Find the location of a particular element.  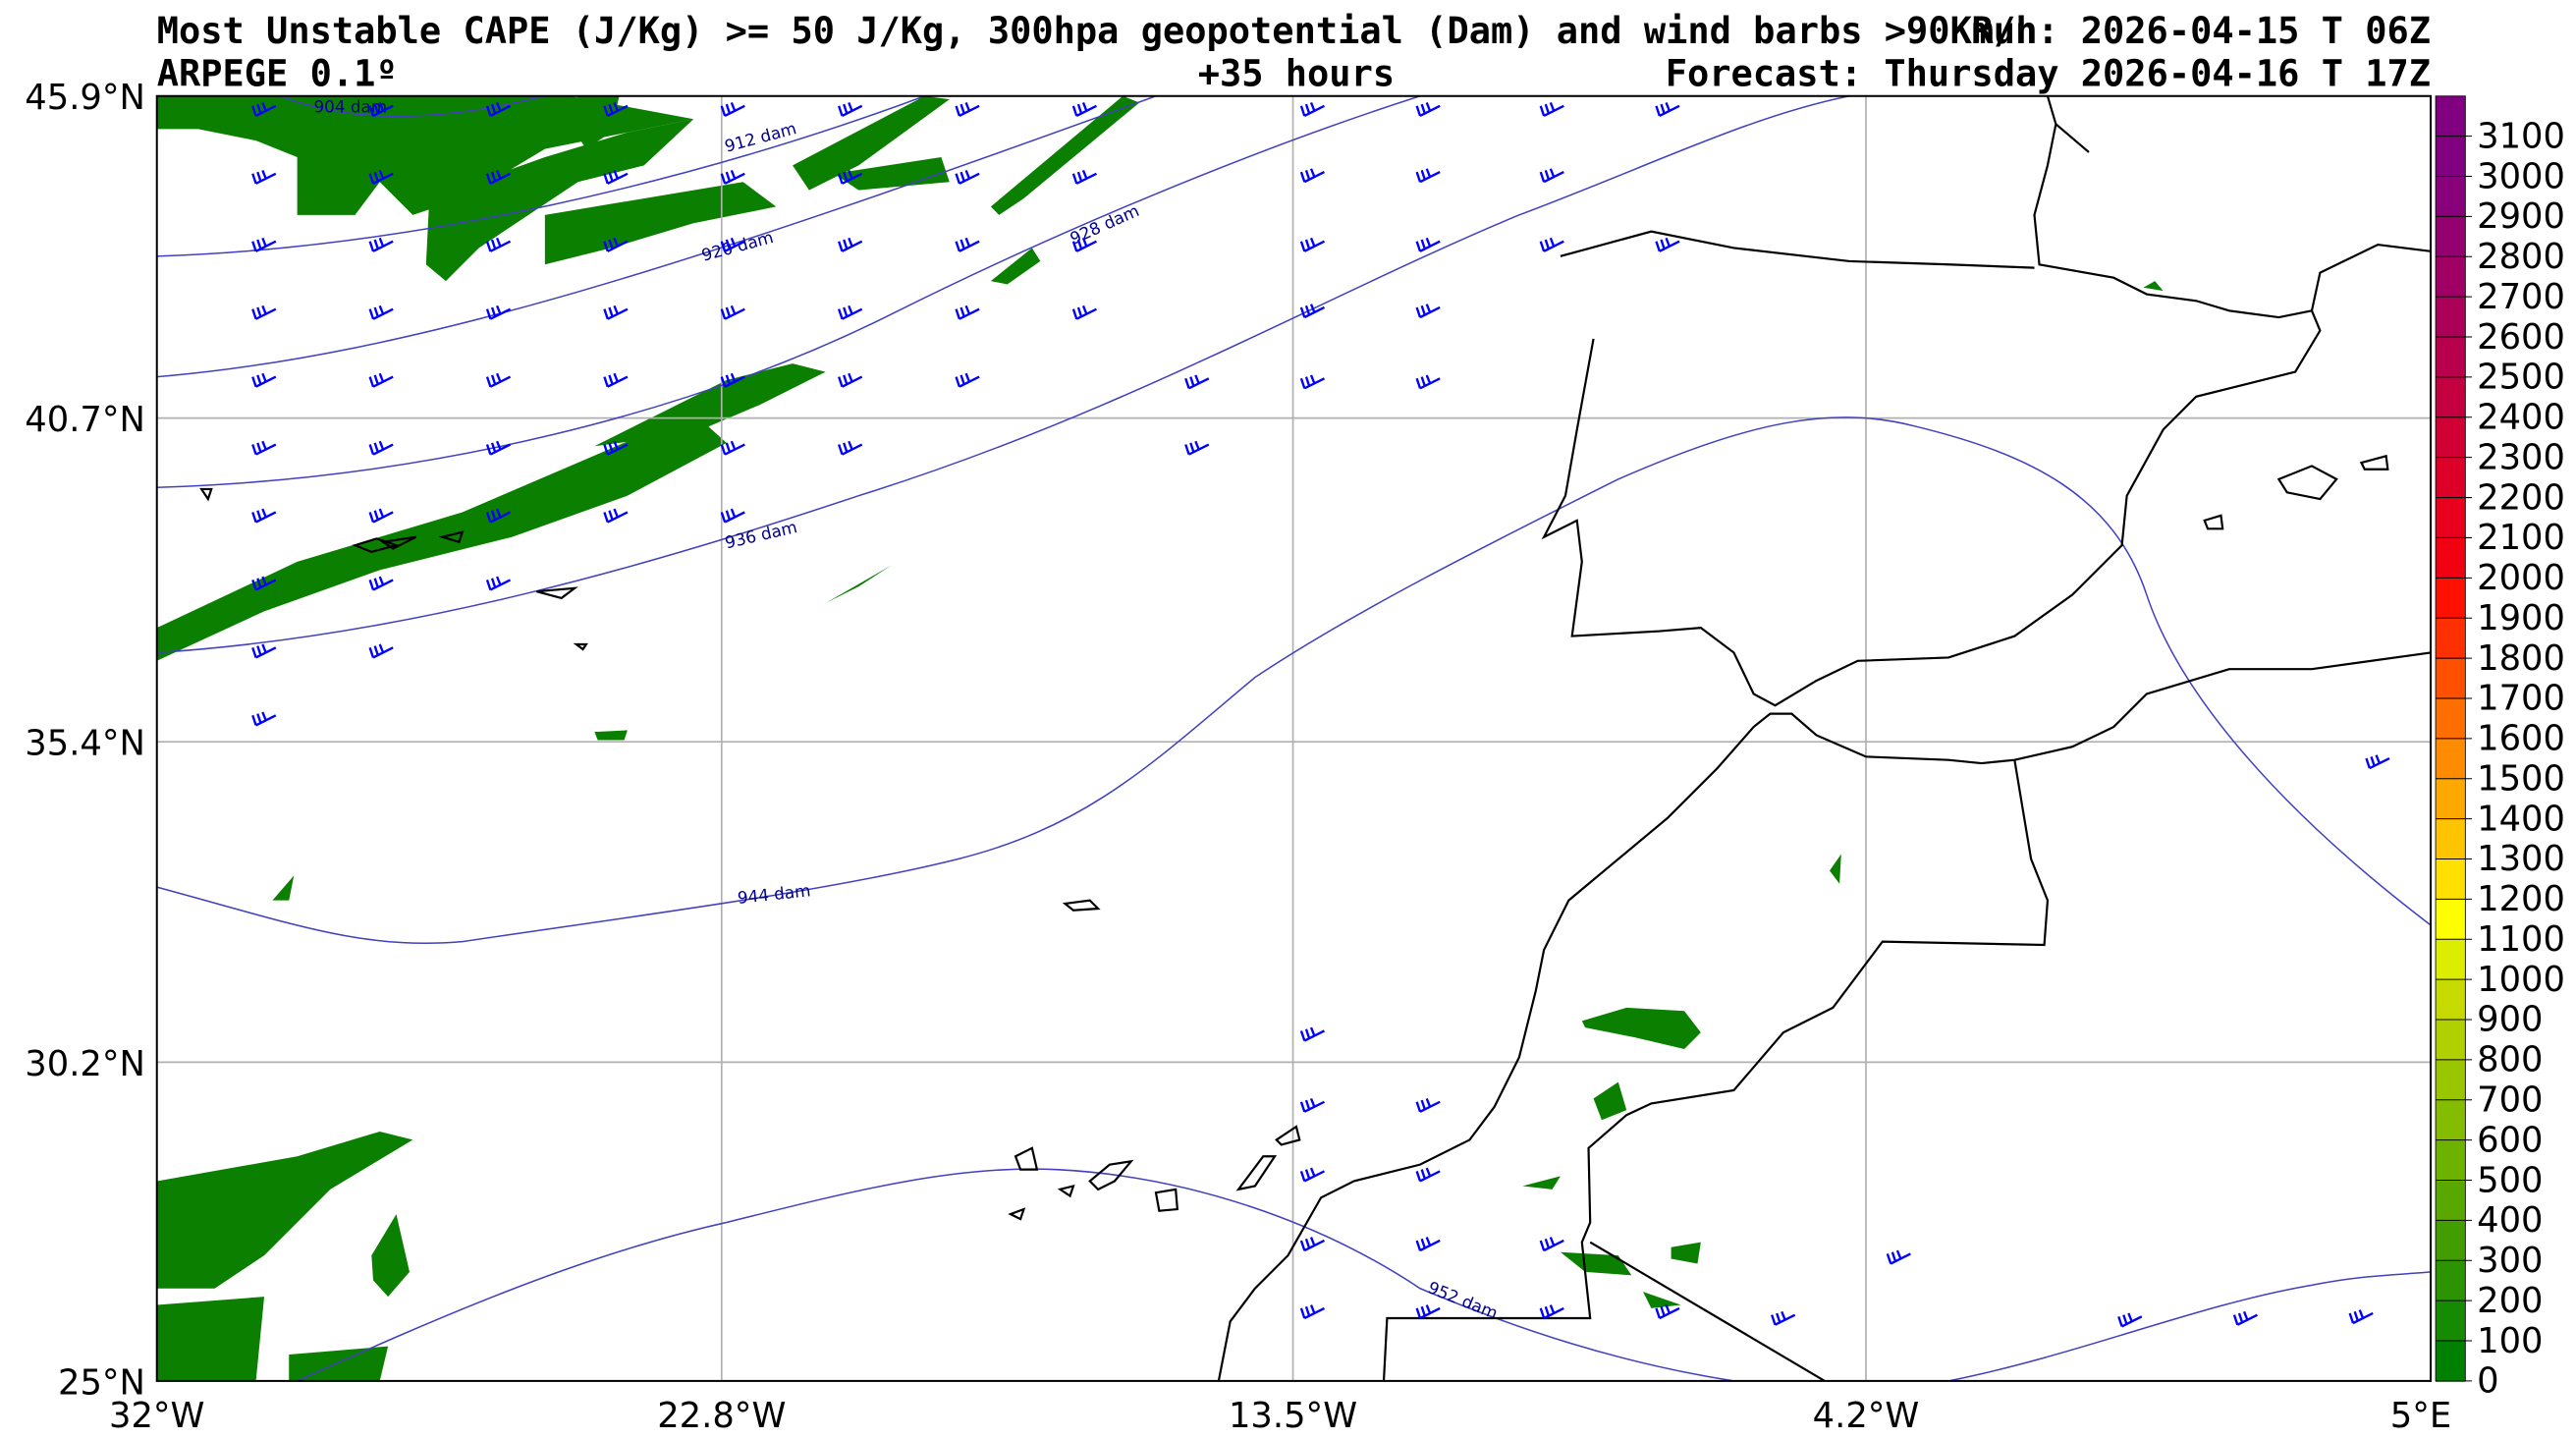

contour-label-912: 912 dam is located at coordinates (760, 137).